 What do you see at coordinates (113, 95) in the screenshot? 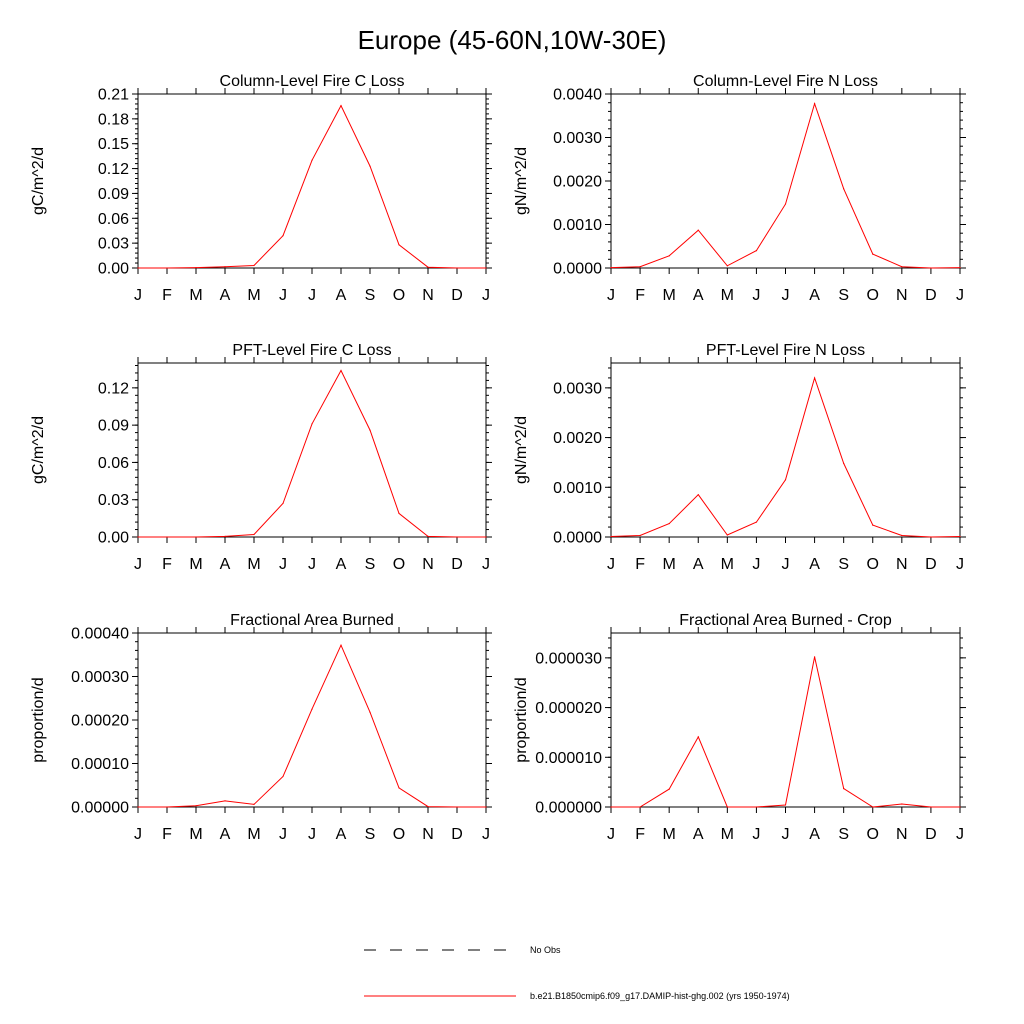
I see `y-tick-label: 0.21` at bounding box center [113, 95].